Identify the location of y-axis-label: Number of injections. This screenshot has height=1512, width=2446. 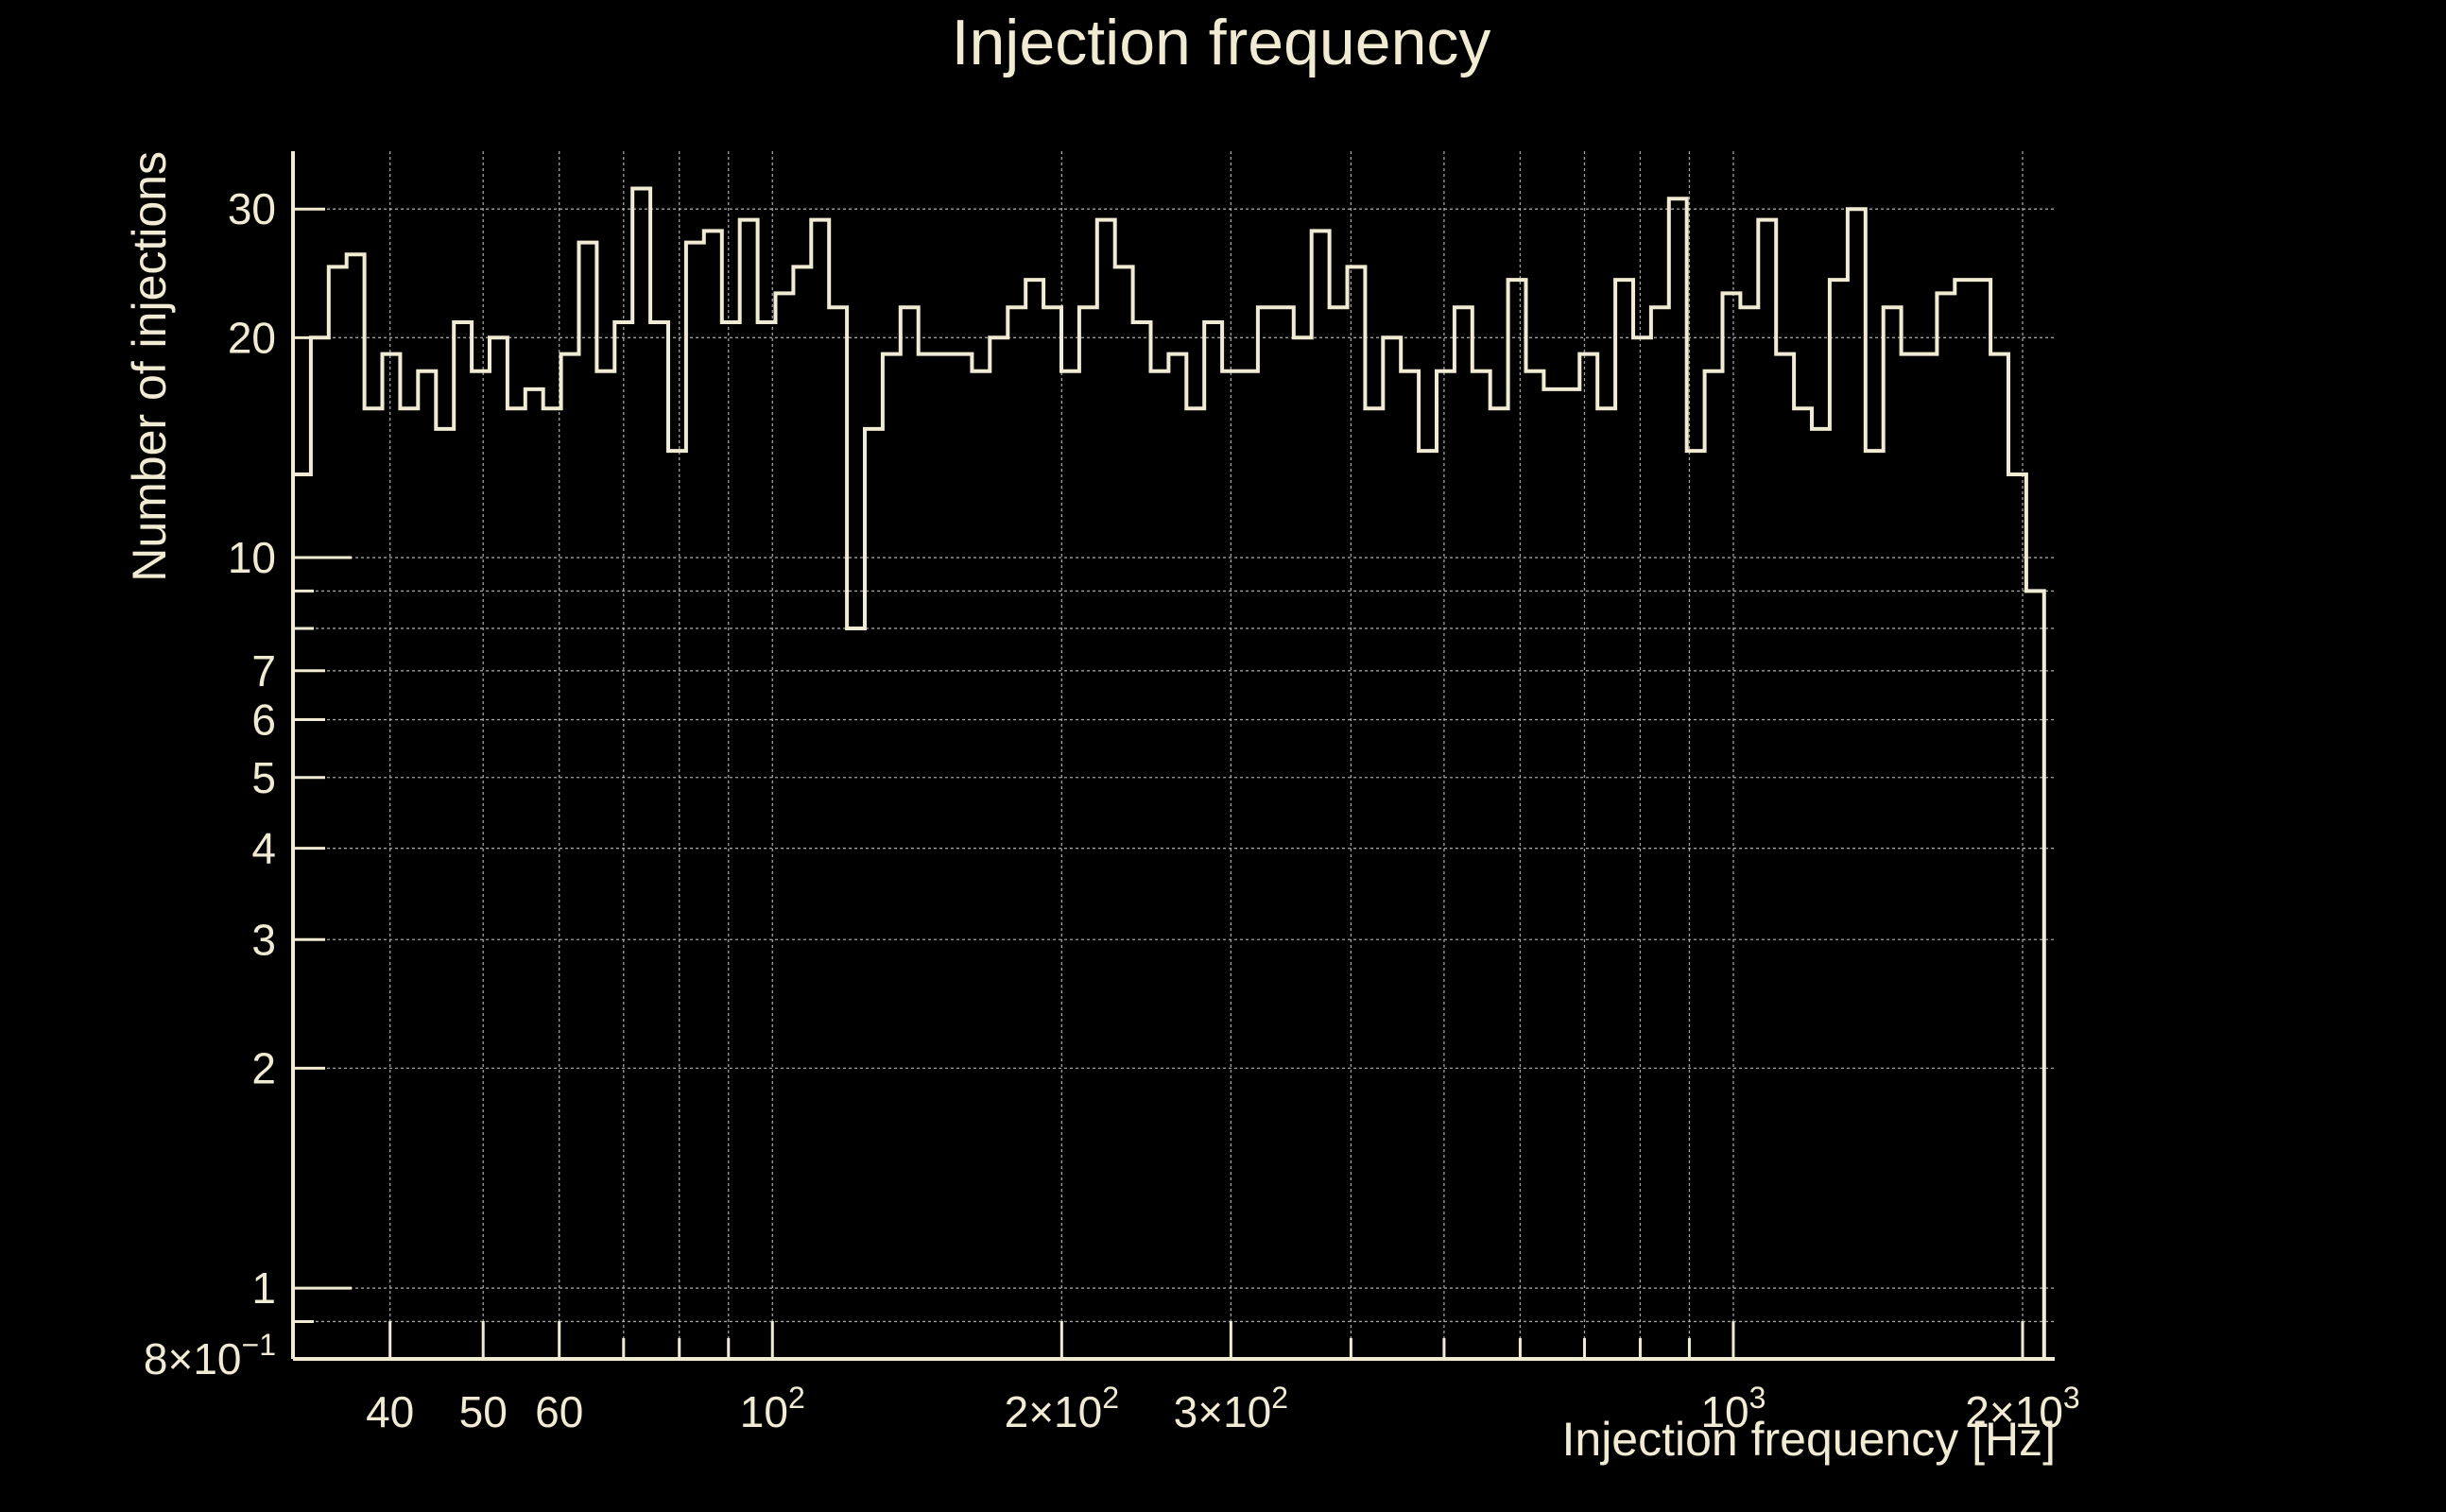
(149, 366).